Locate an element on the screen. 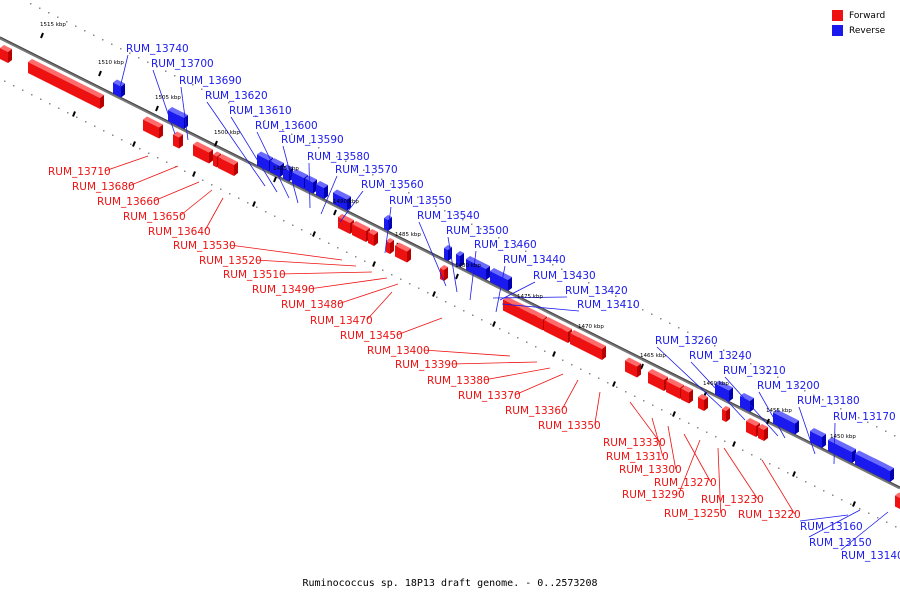  forward-gene-label: RUM_13640 is located at coordinates (179, 232).